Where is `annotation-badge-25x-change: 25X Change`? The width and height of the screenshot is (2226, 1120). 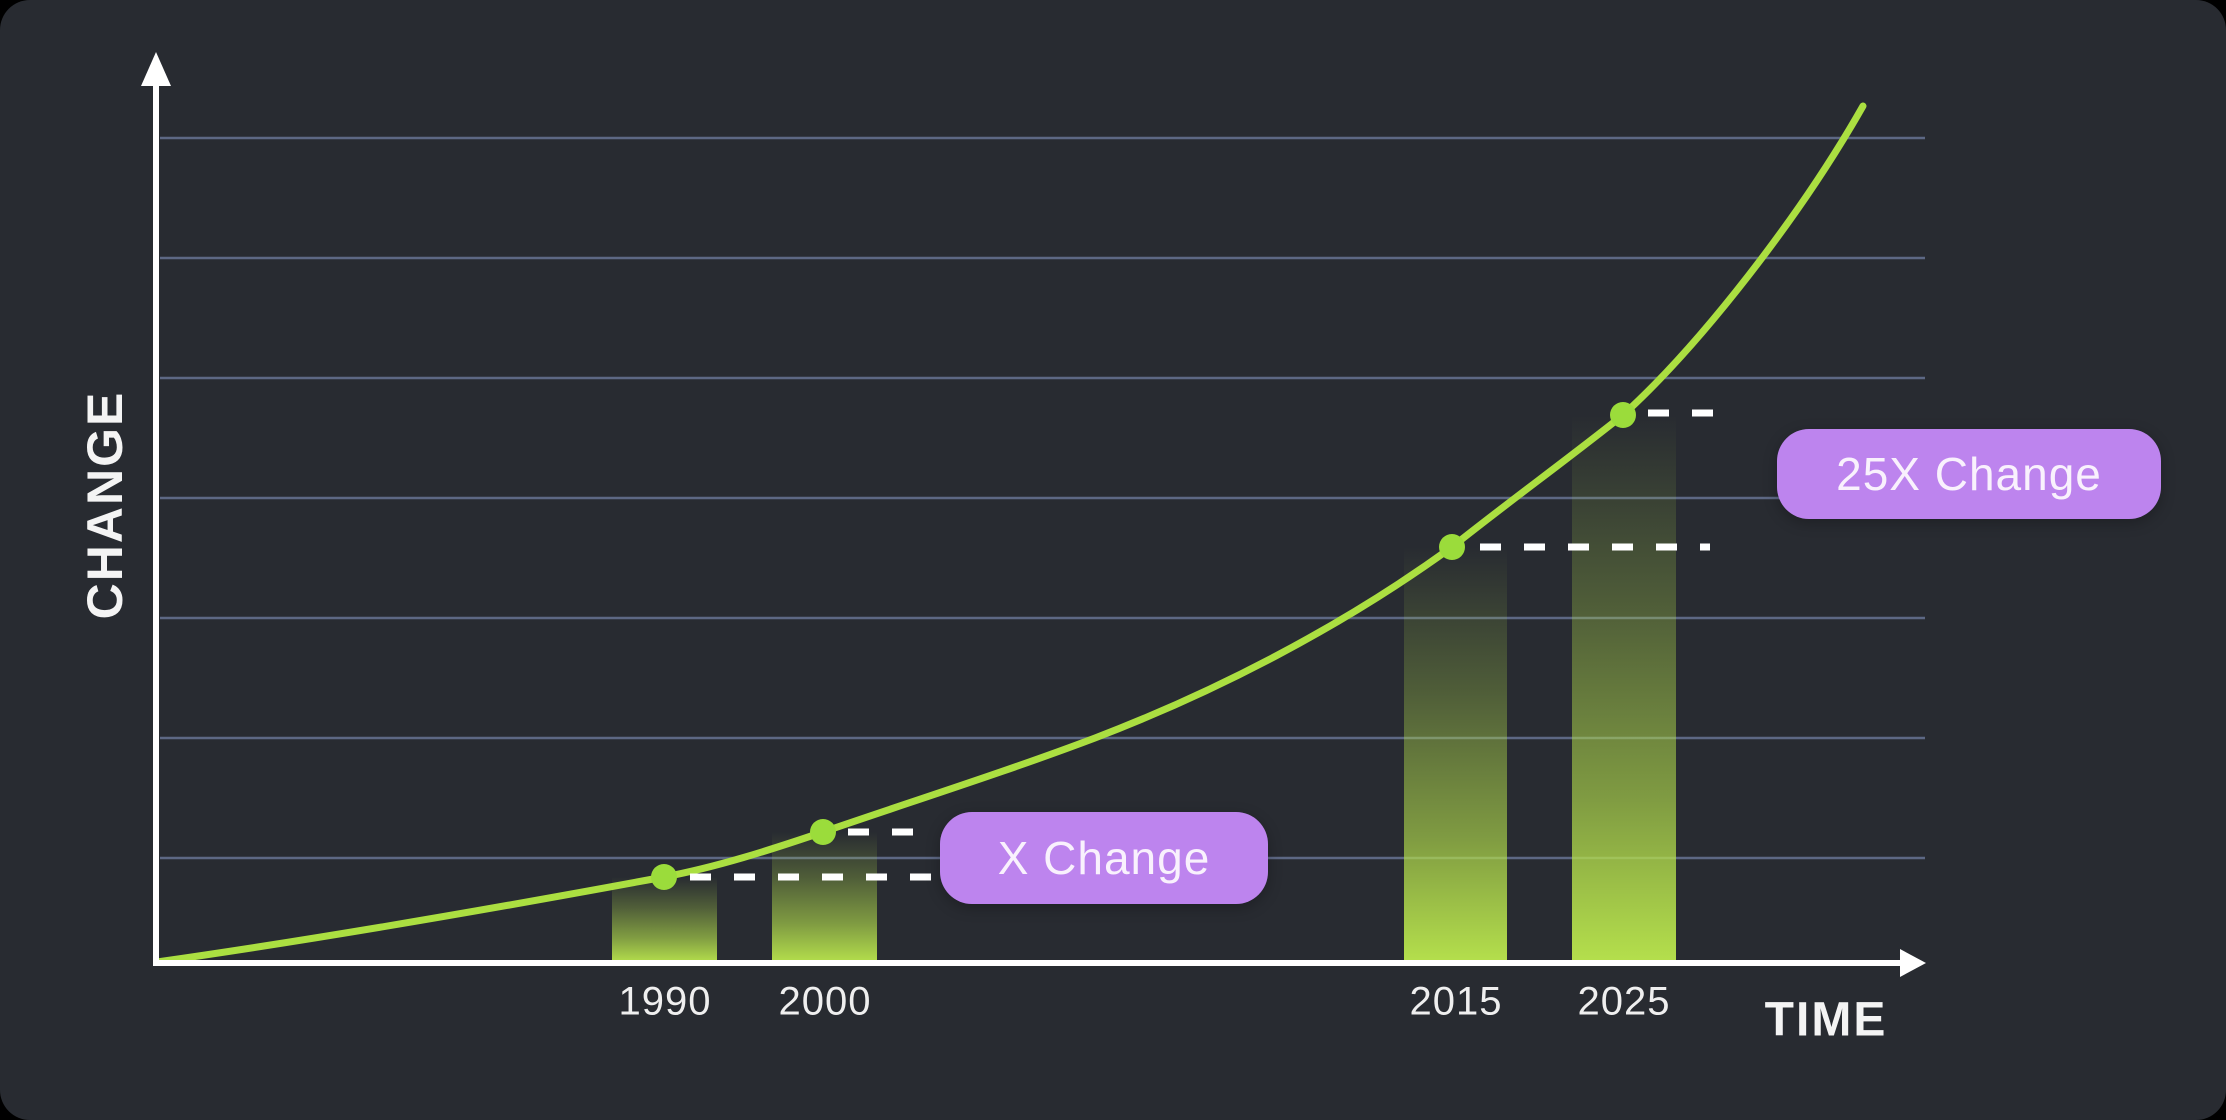
annotation-badge-25x-change: 25X Change is located at coordinates (1969, 474).